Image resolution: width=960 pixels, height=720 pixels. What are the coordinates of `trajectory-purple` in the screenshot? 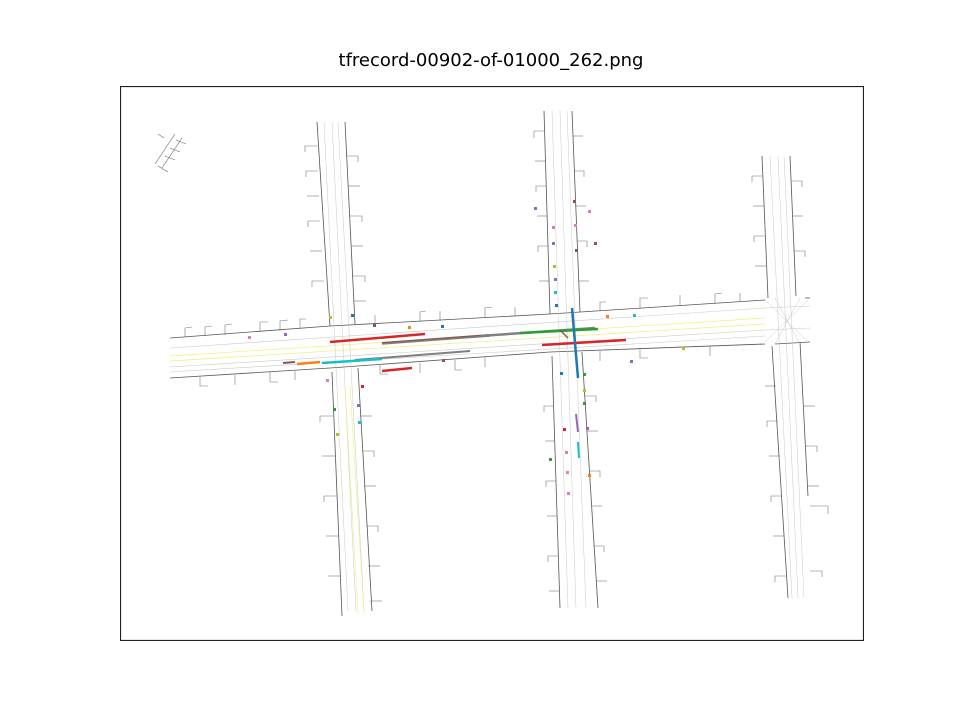 It's located at (577, 423).